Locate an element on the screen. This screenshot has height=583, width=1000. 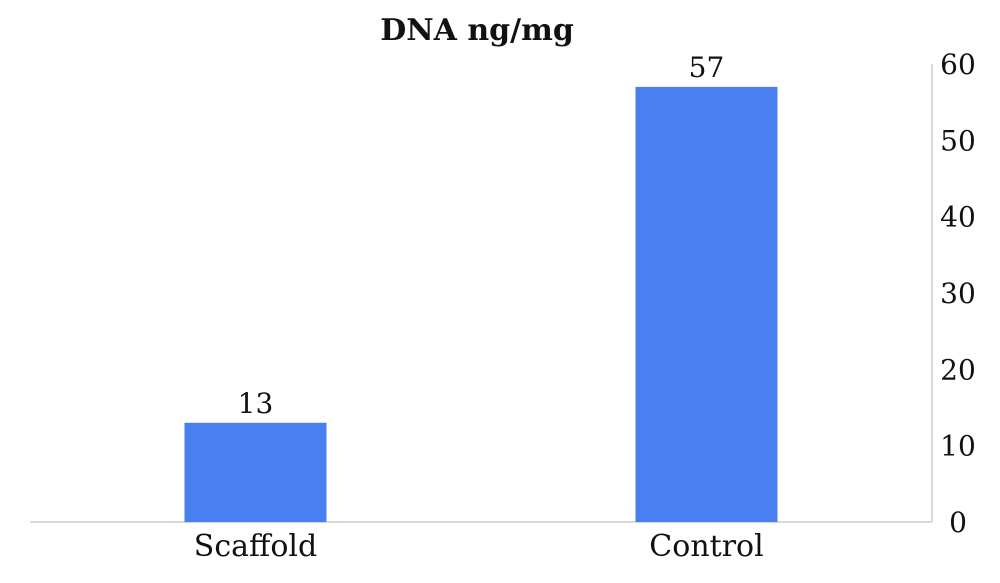
y-tick-labels-group: 0 10 20 30 40 50 60 is located at coordinates (958, 293).